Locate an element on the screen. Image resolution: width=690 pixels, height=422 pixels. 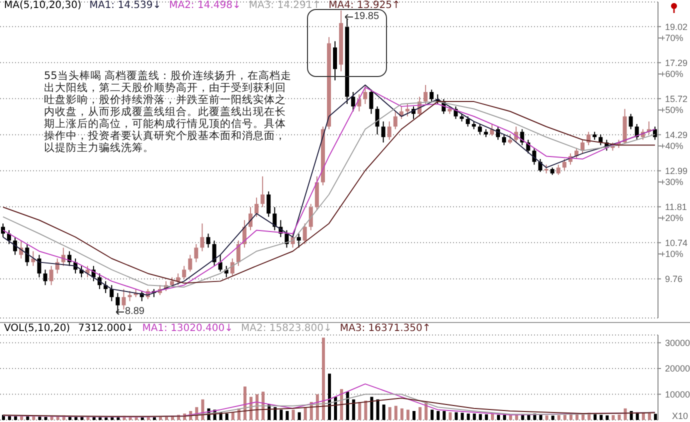
text: X10 is located at coordinates (680, 416).